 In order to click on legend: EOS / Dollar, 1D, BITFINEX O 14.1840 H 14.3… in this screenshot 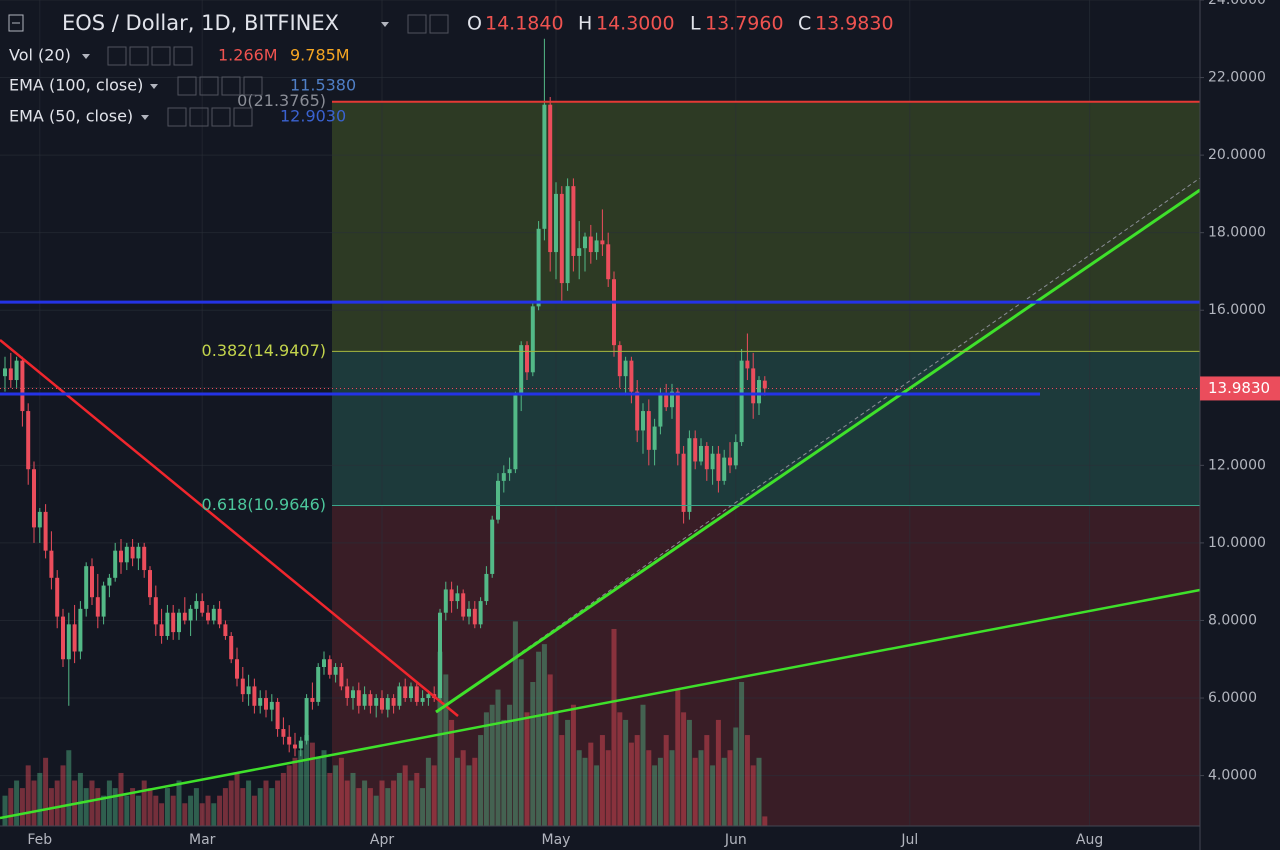, I will do `click(451, 69)`.